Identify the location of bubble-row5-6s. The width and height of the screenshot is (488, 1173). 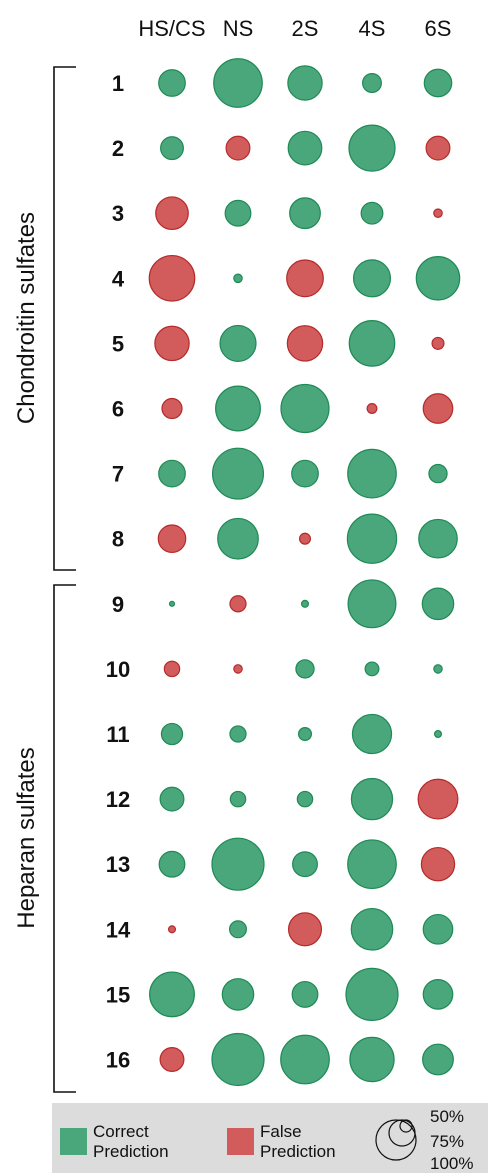
(438, 343).